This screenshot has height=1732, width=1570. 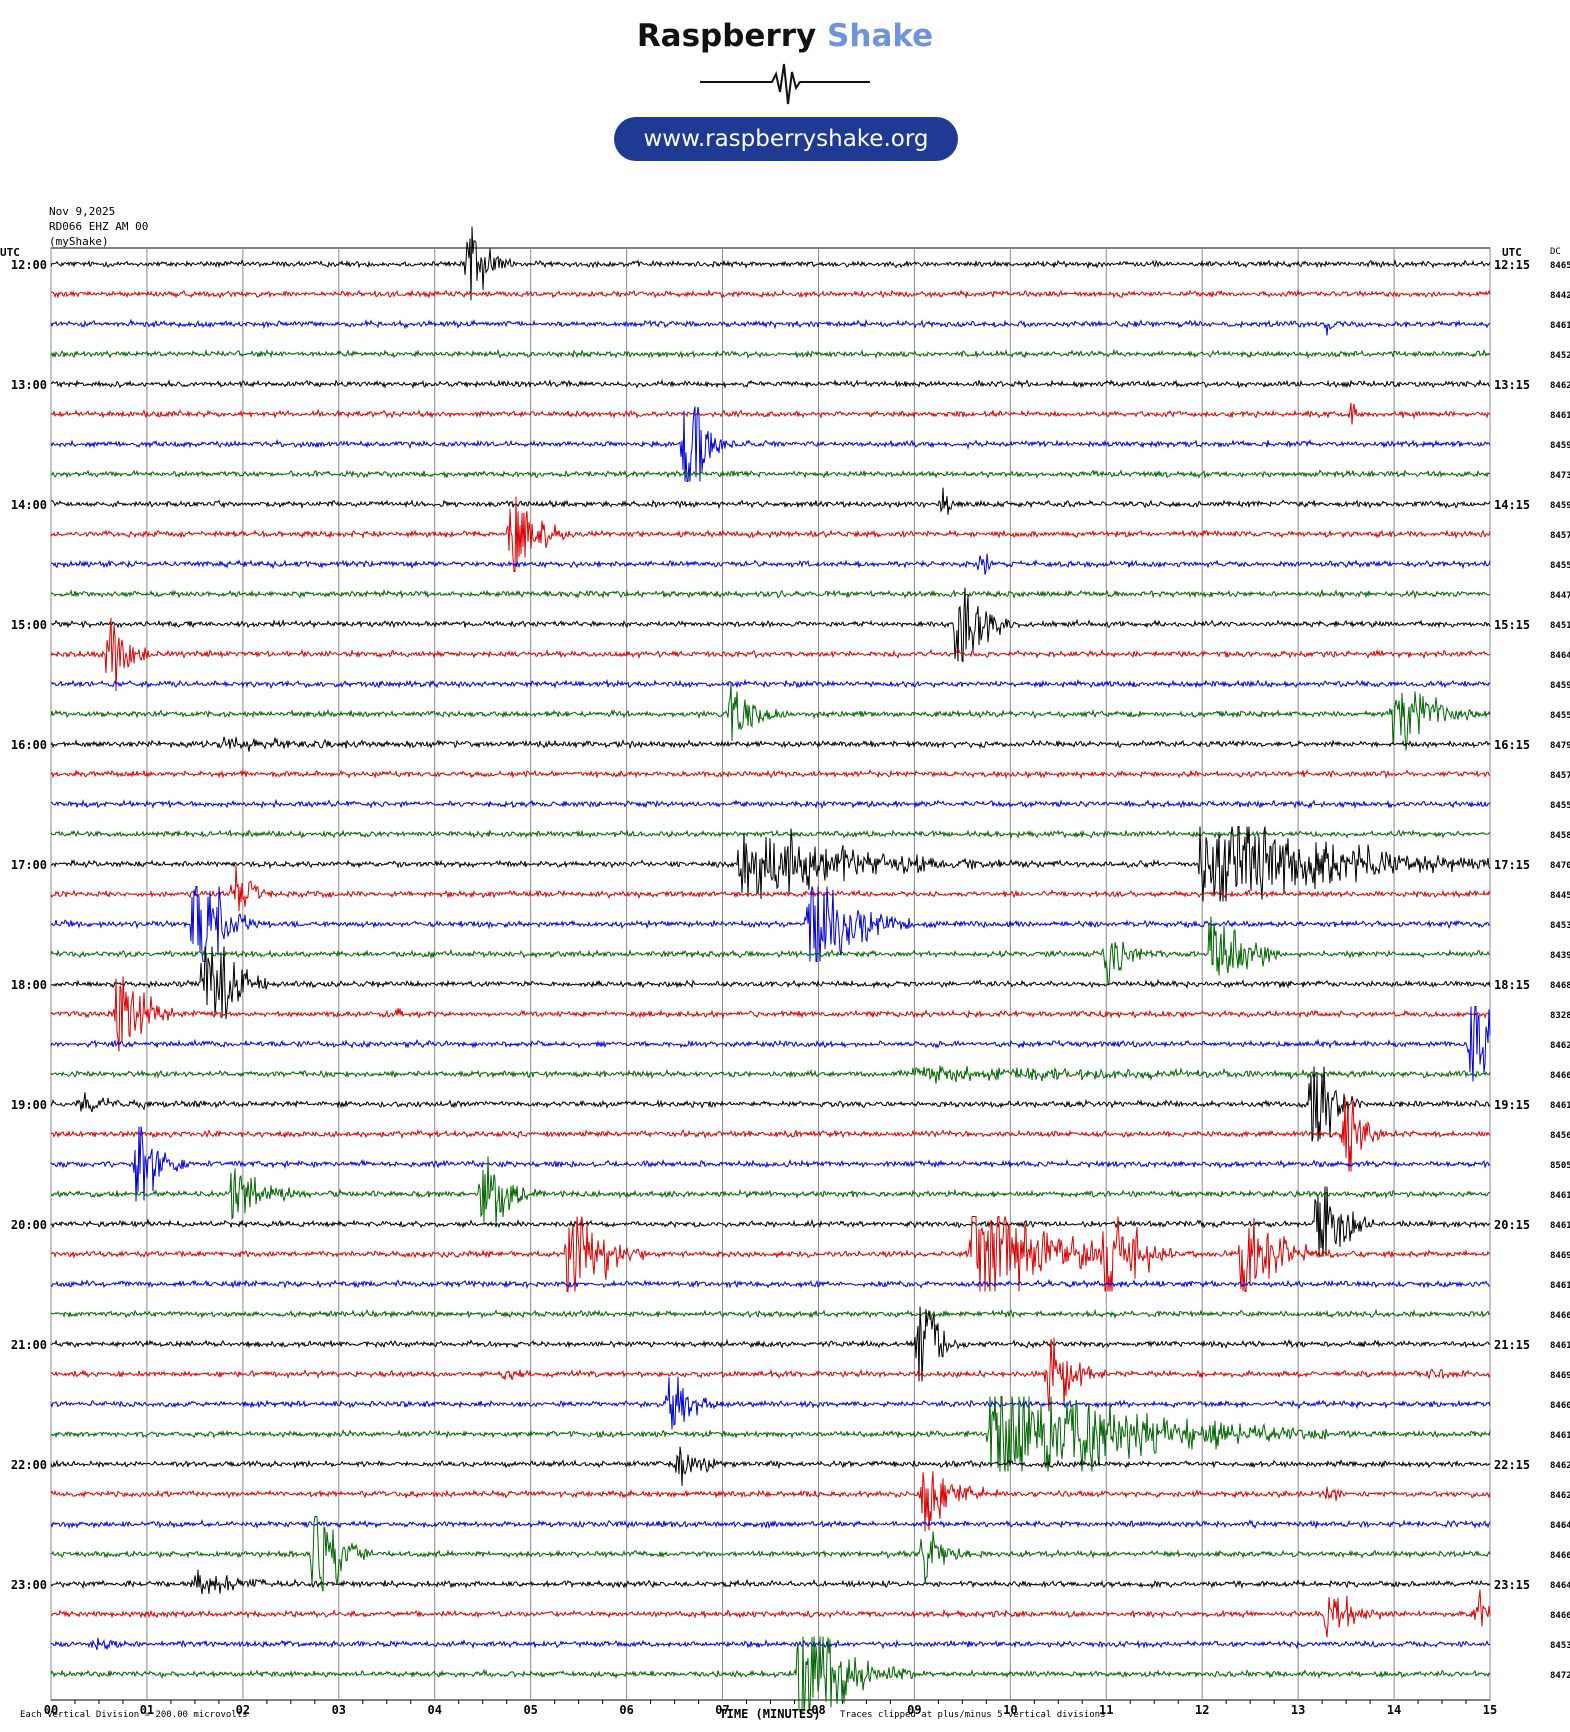 What do you see at coordinates (626, 1710) in the screenshot?
I see `x-tick-label: 06` at bounding box center [626, 1710].